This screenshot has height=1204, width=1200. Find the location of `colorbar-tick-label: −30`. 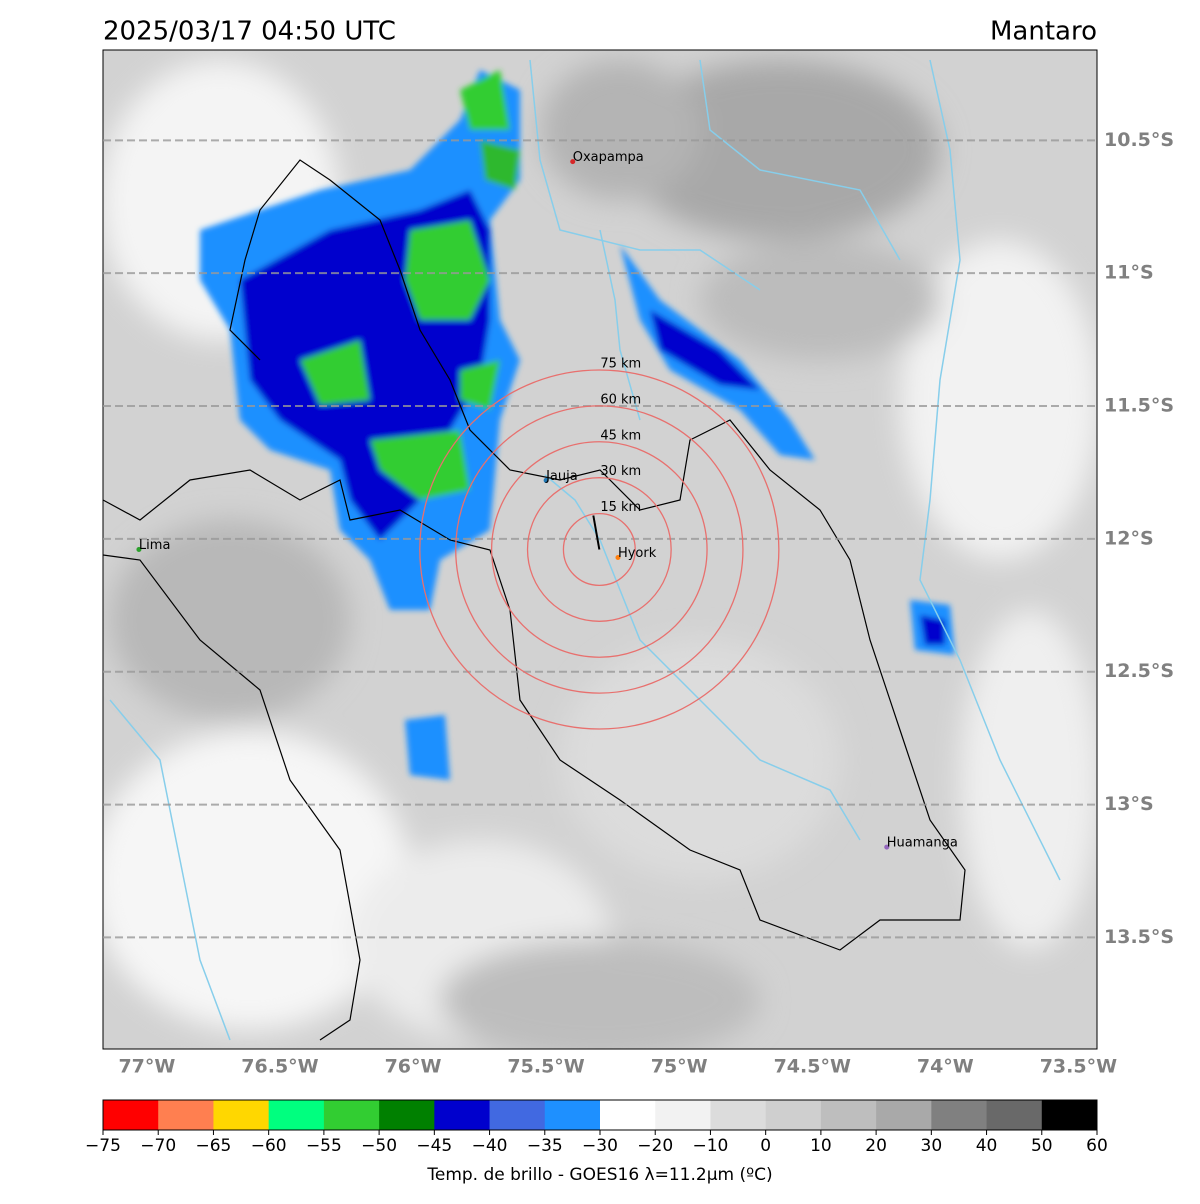

colorbar-tick-label: −30 is located at coordinates (600, 1146).